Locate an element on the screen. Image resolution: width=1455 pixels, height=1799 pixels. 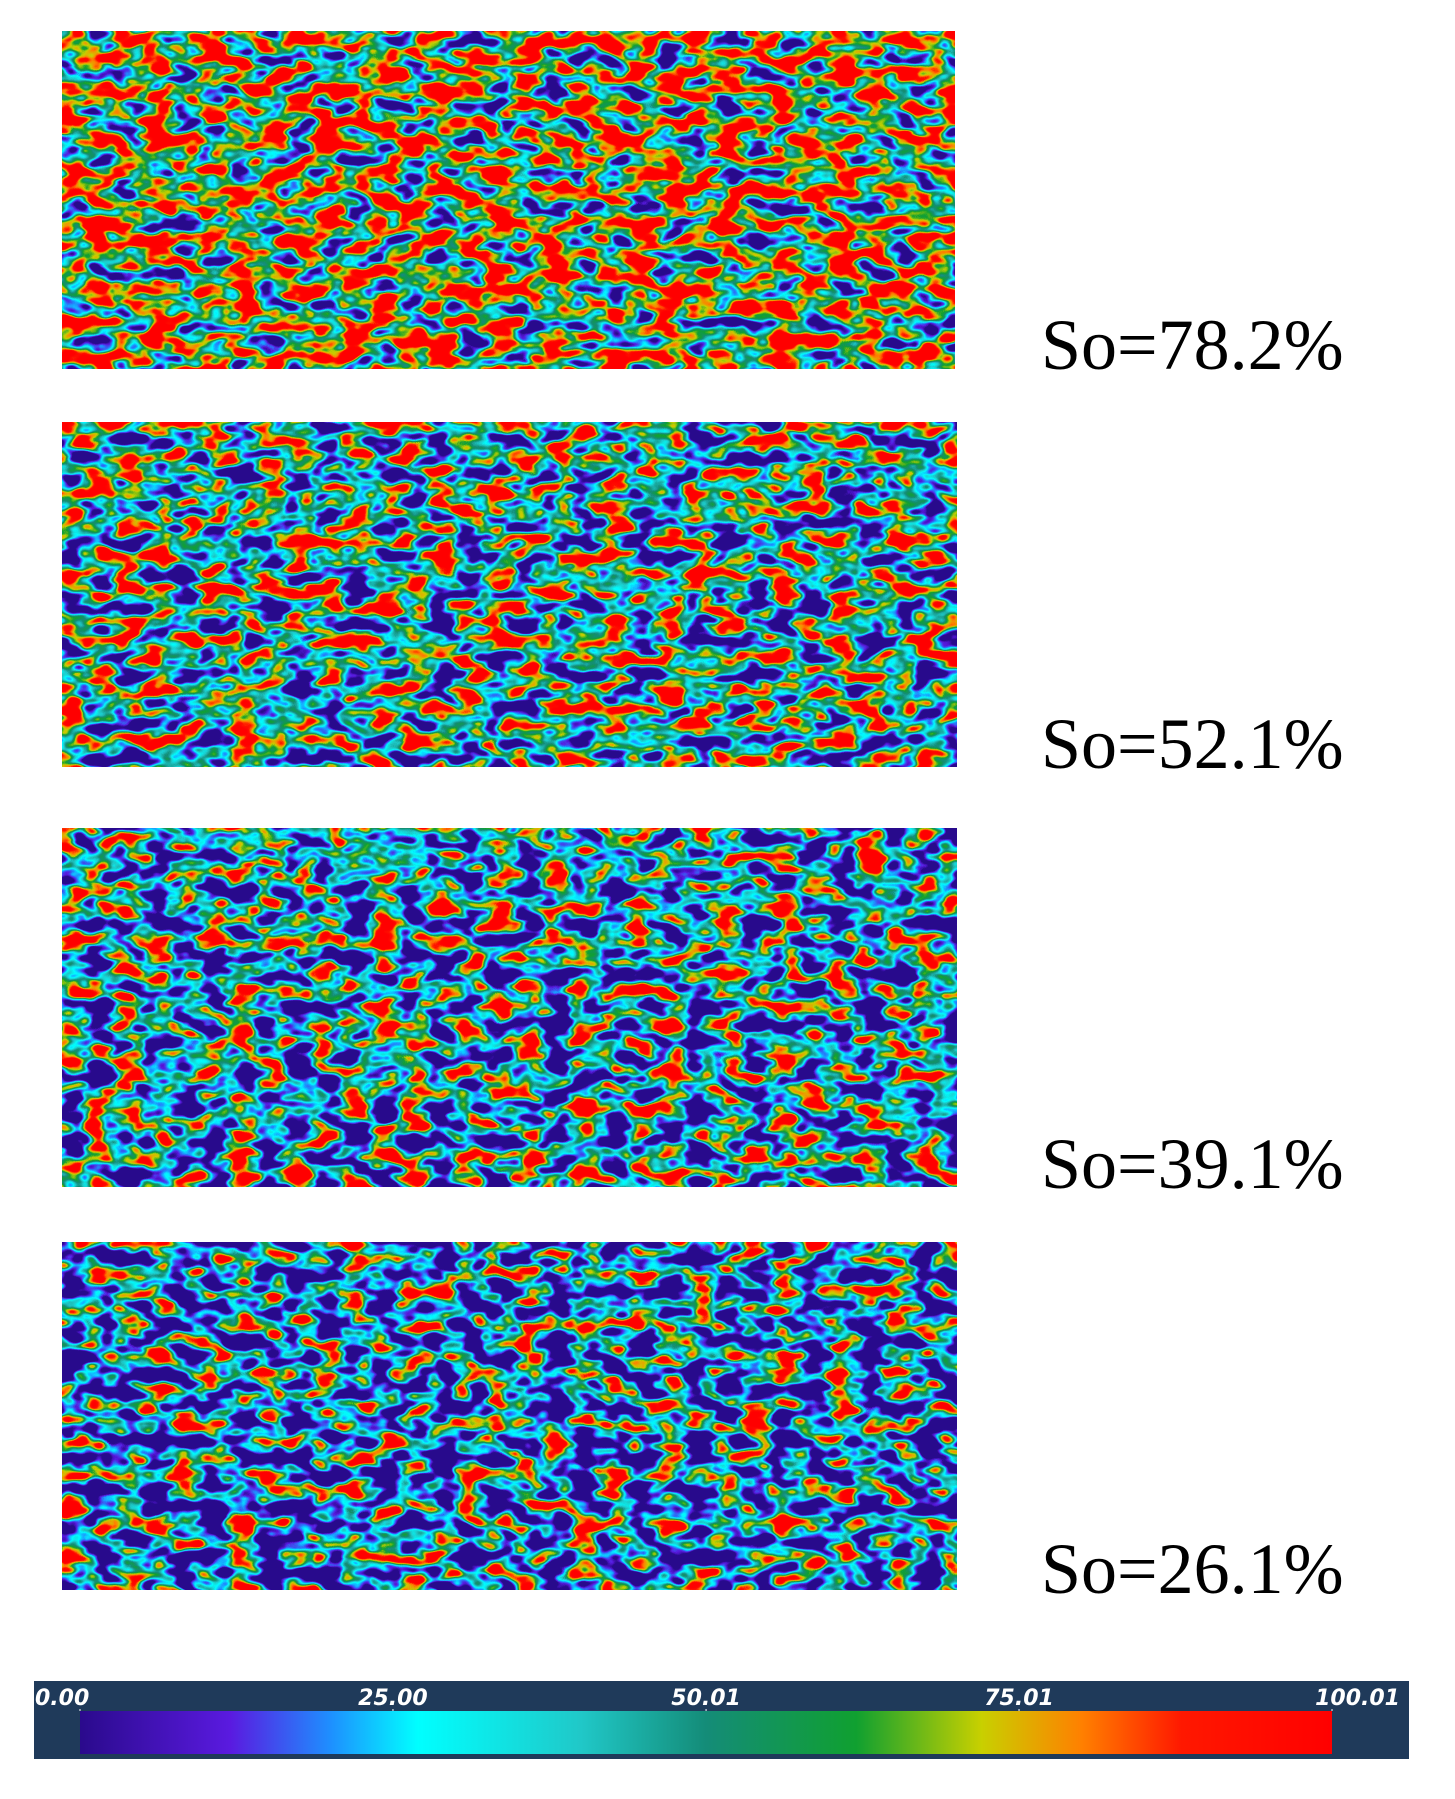
colorbar-tick-label: 100.01 is located at coordinates (1357, 1698).